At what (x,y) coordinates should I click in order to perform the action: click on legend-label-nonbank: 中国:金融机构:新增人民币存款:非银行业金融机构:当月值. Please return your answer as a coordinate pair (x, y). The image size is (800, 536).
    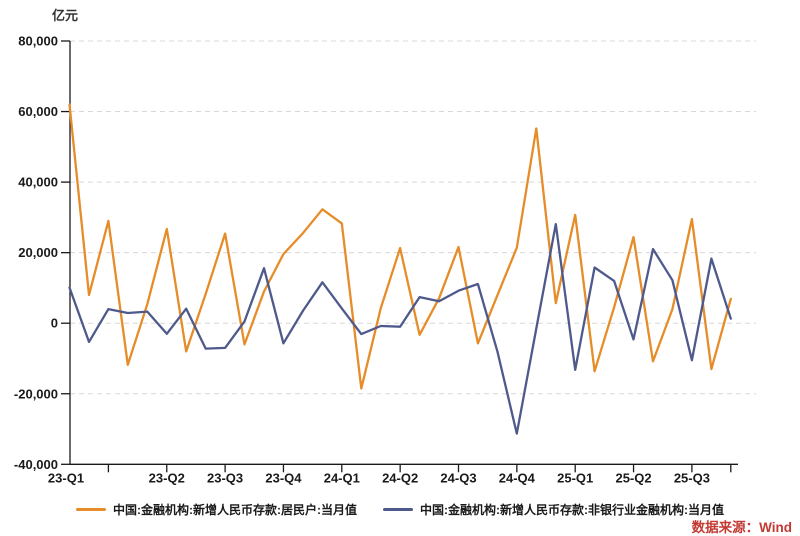
    Looking at the image, I should click on (572, 510).